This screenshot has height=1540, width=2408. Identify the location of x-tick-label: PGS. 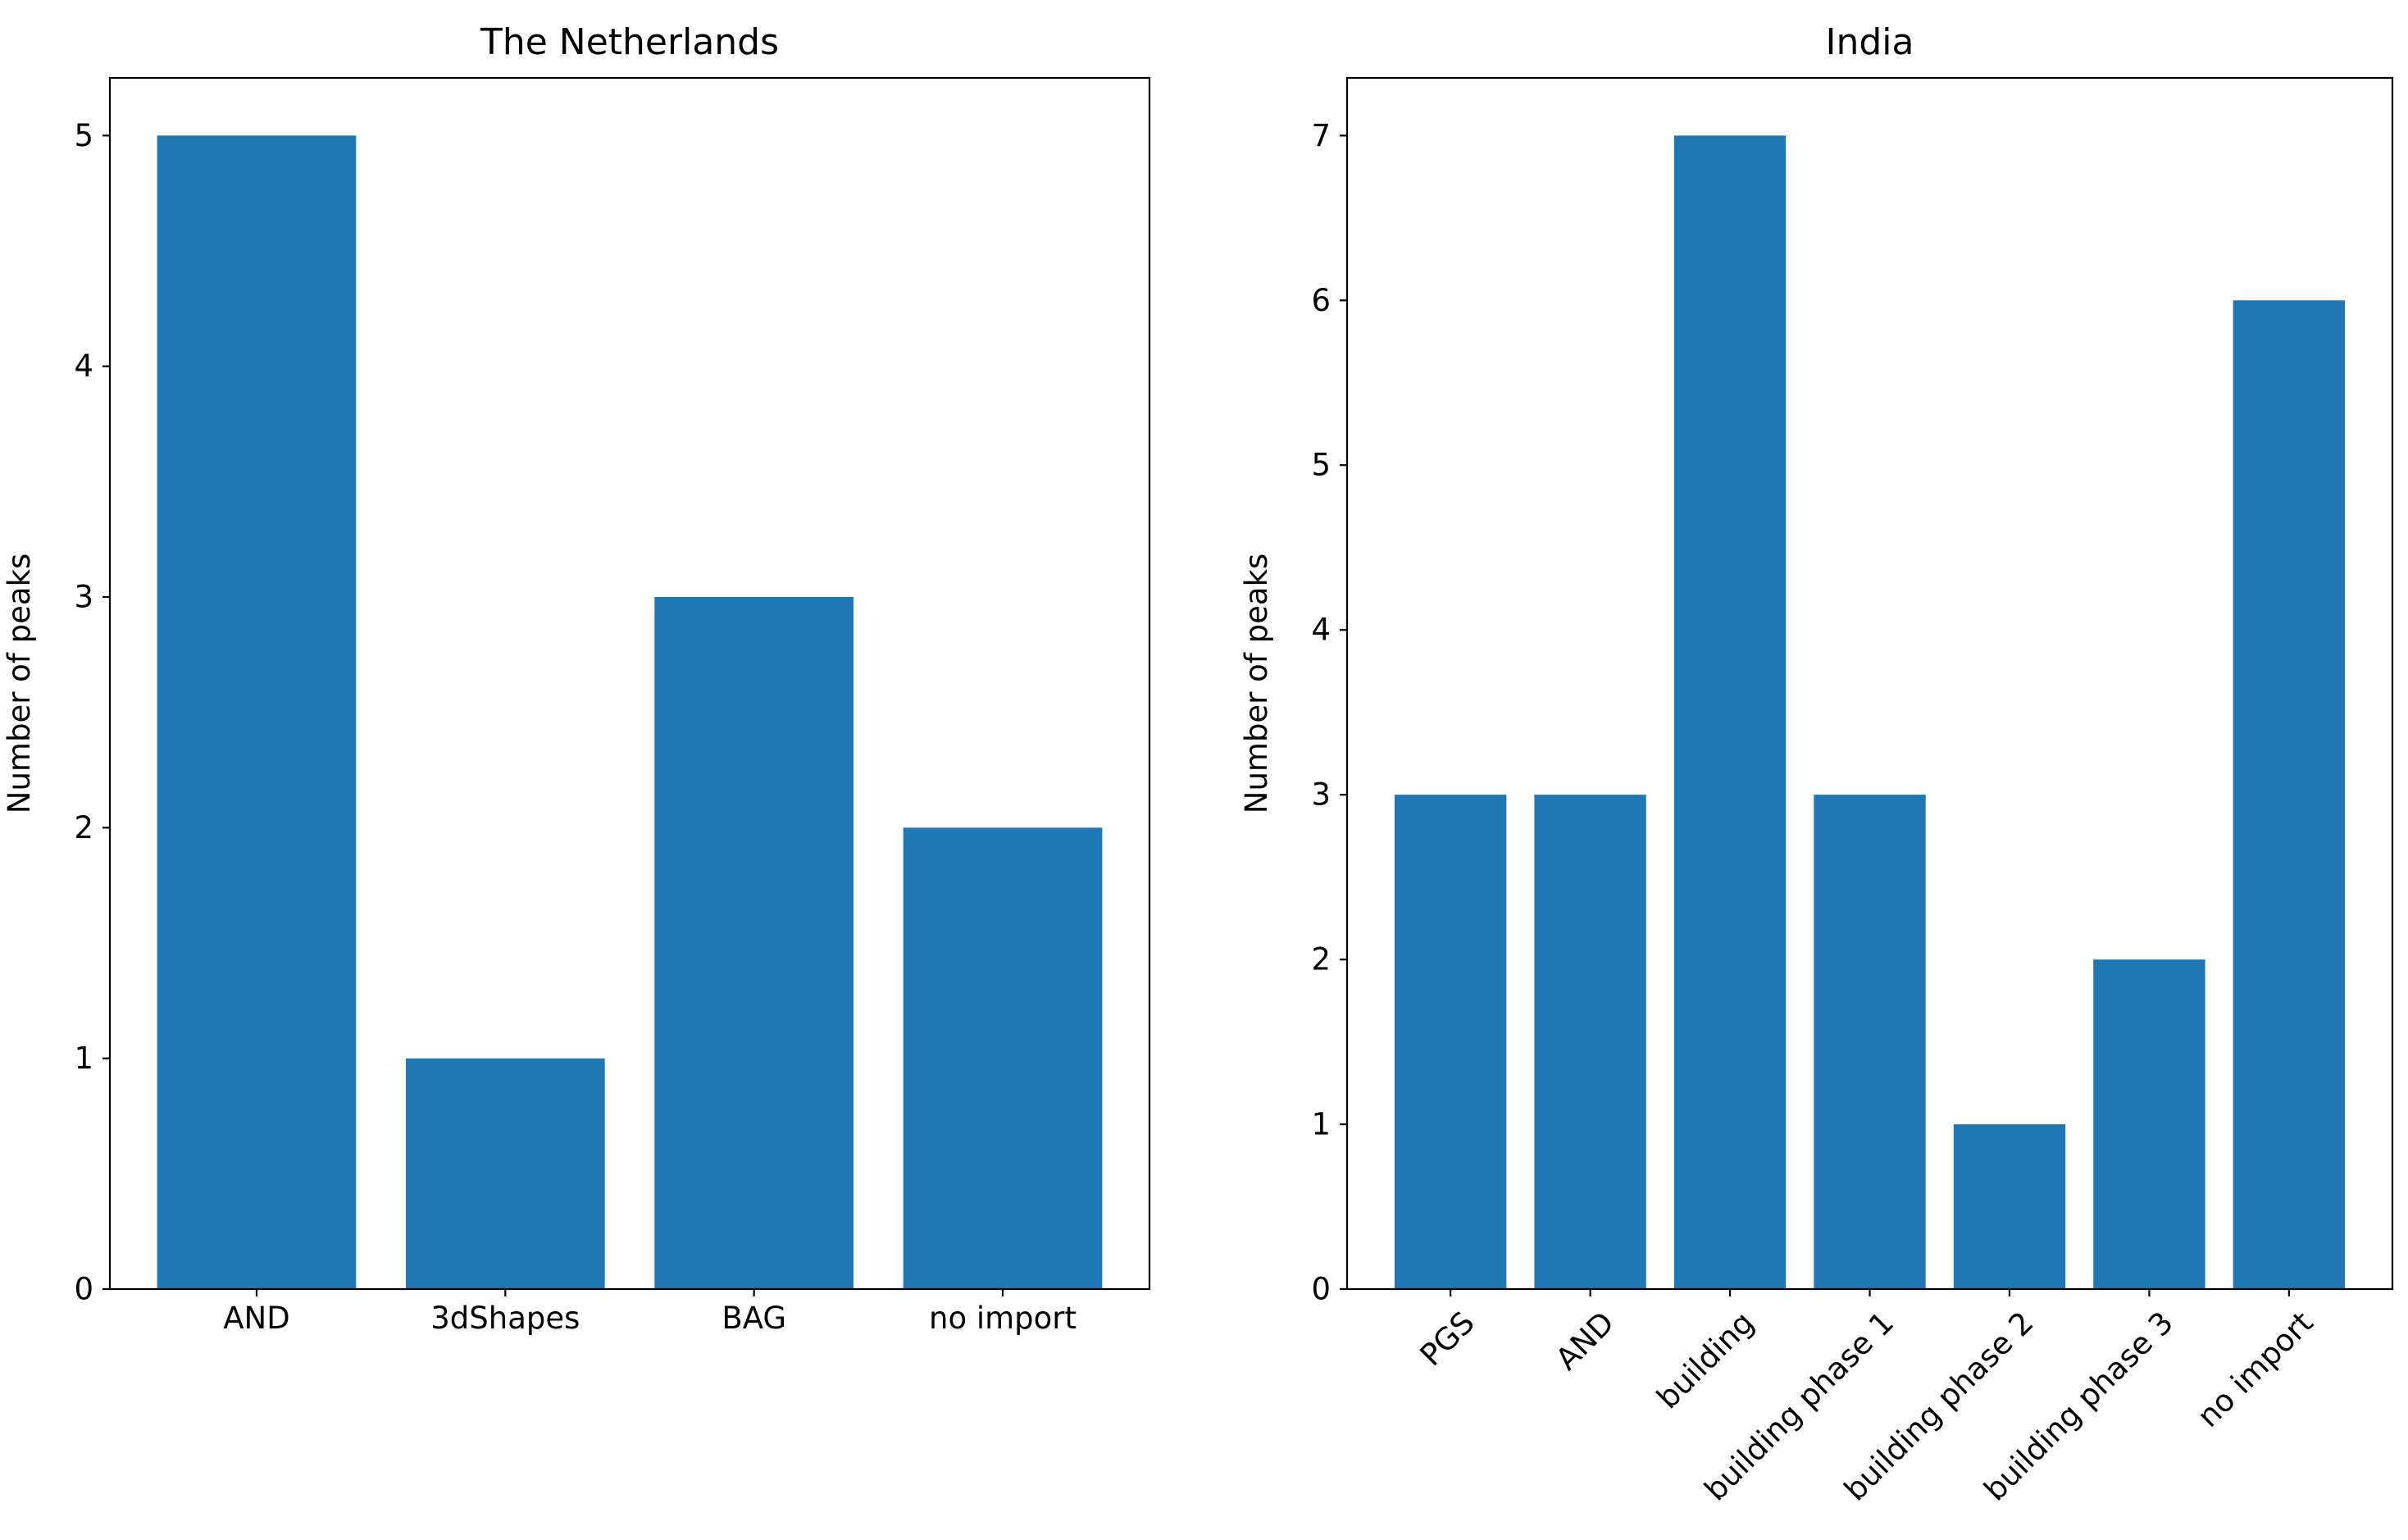
(1447, 1339).